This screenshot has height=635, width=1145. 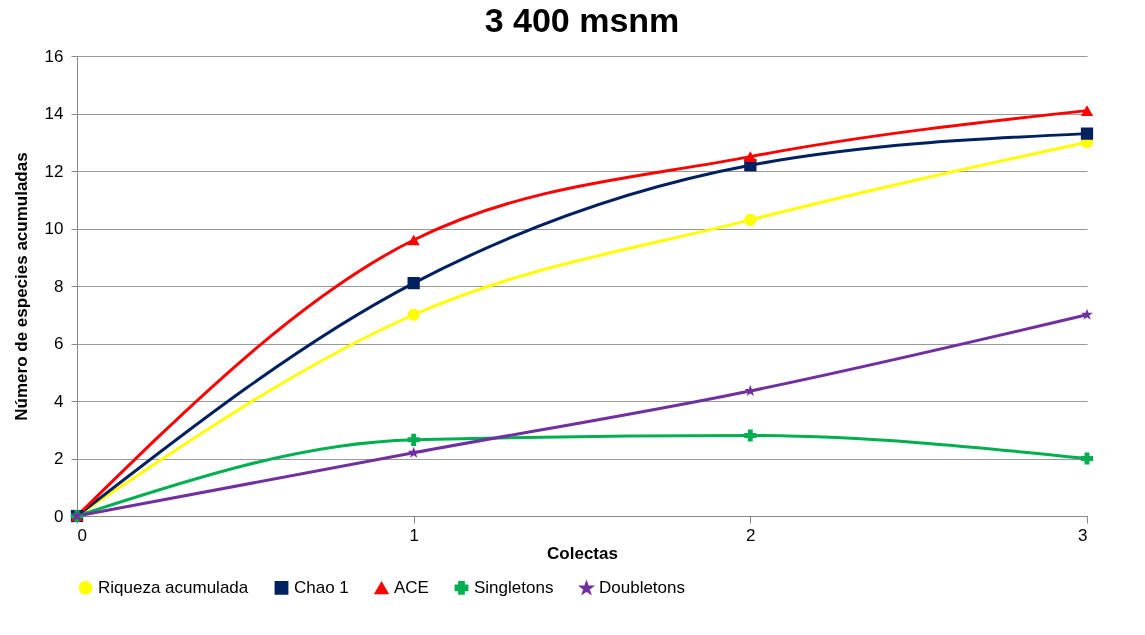 What do you see at coordinates (59, 343) in the screenshot?
I see `y-tick-label: 6` at bounding box center [59, 343].